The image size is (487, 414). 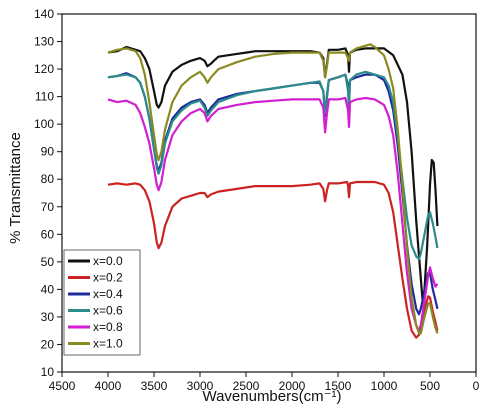 What do you see at coordinates (44, 42) in the screenshot?
I see `y-tick-label: 130` at bounding box center [44, 42].